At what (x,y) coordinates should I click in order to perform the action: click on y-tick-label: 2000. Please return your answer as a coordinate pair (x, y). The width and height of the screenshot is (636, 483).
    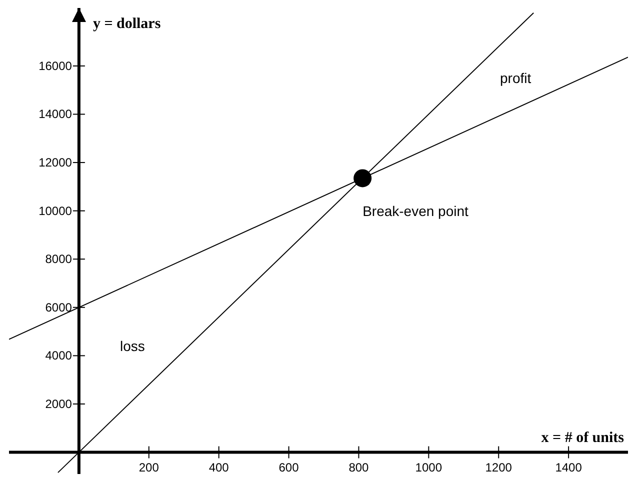
    Looking at the image, I should click on (58, 403).